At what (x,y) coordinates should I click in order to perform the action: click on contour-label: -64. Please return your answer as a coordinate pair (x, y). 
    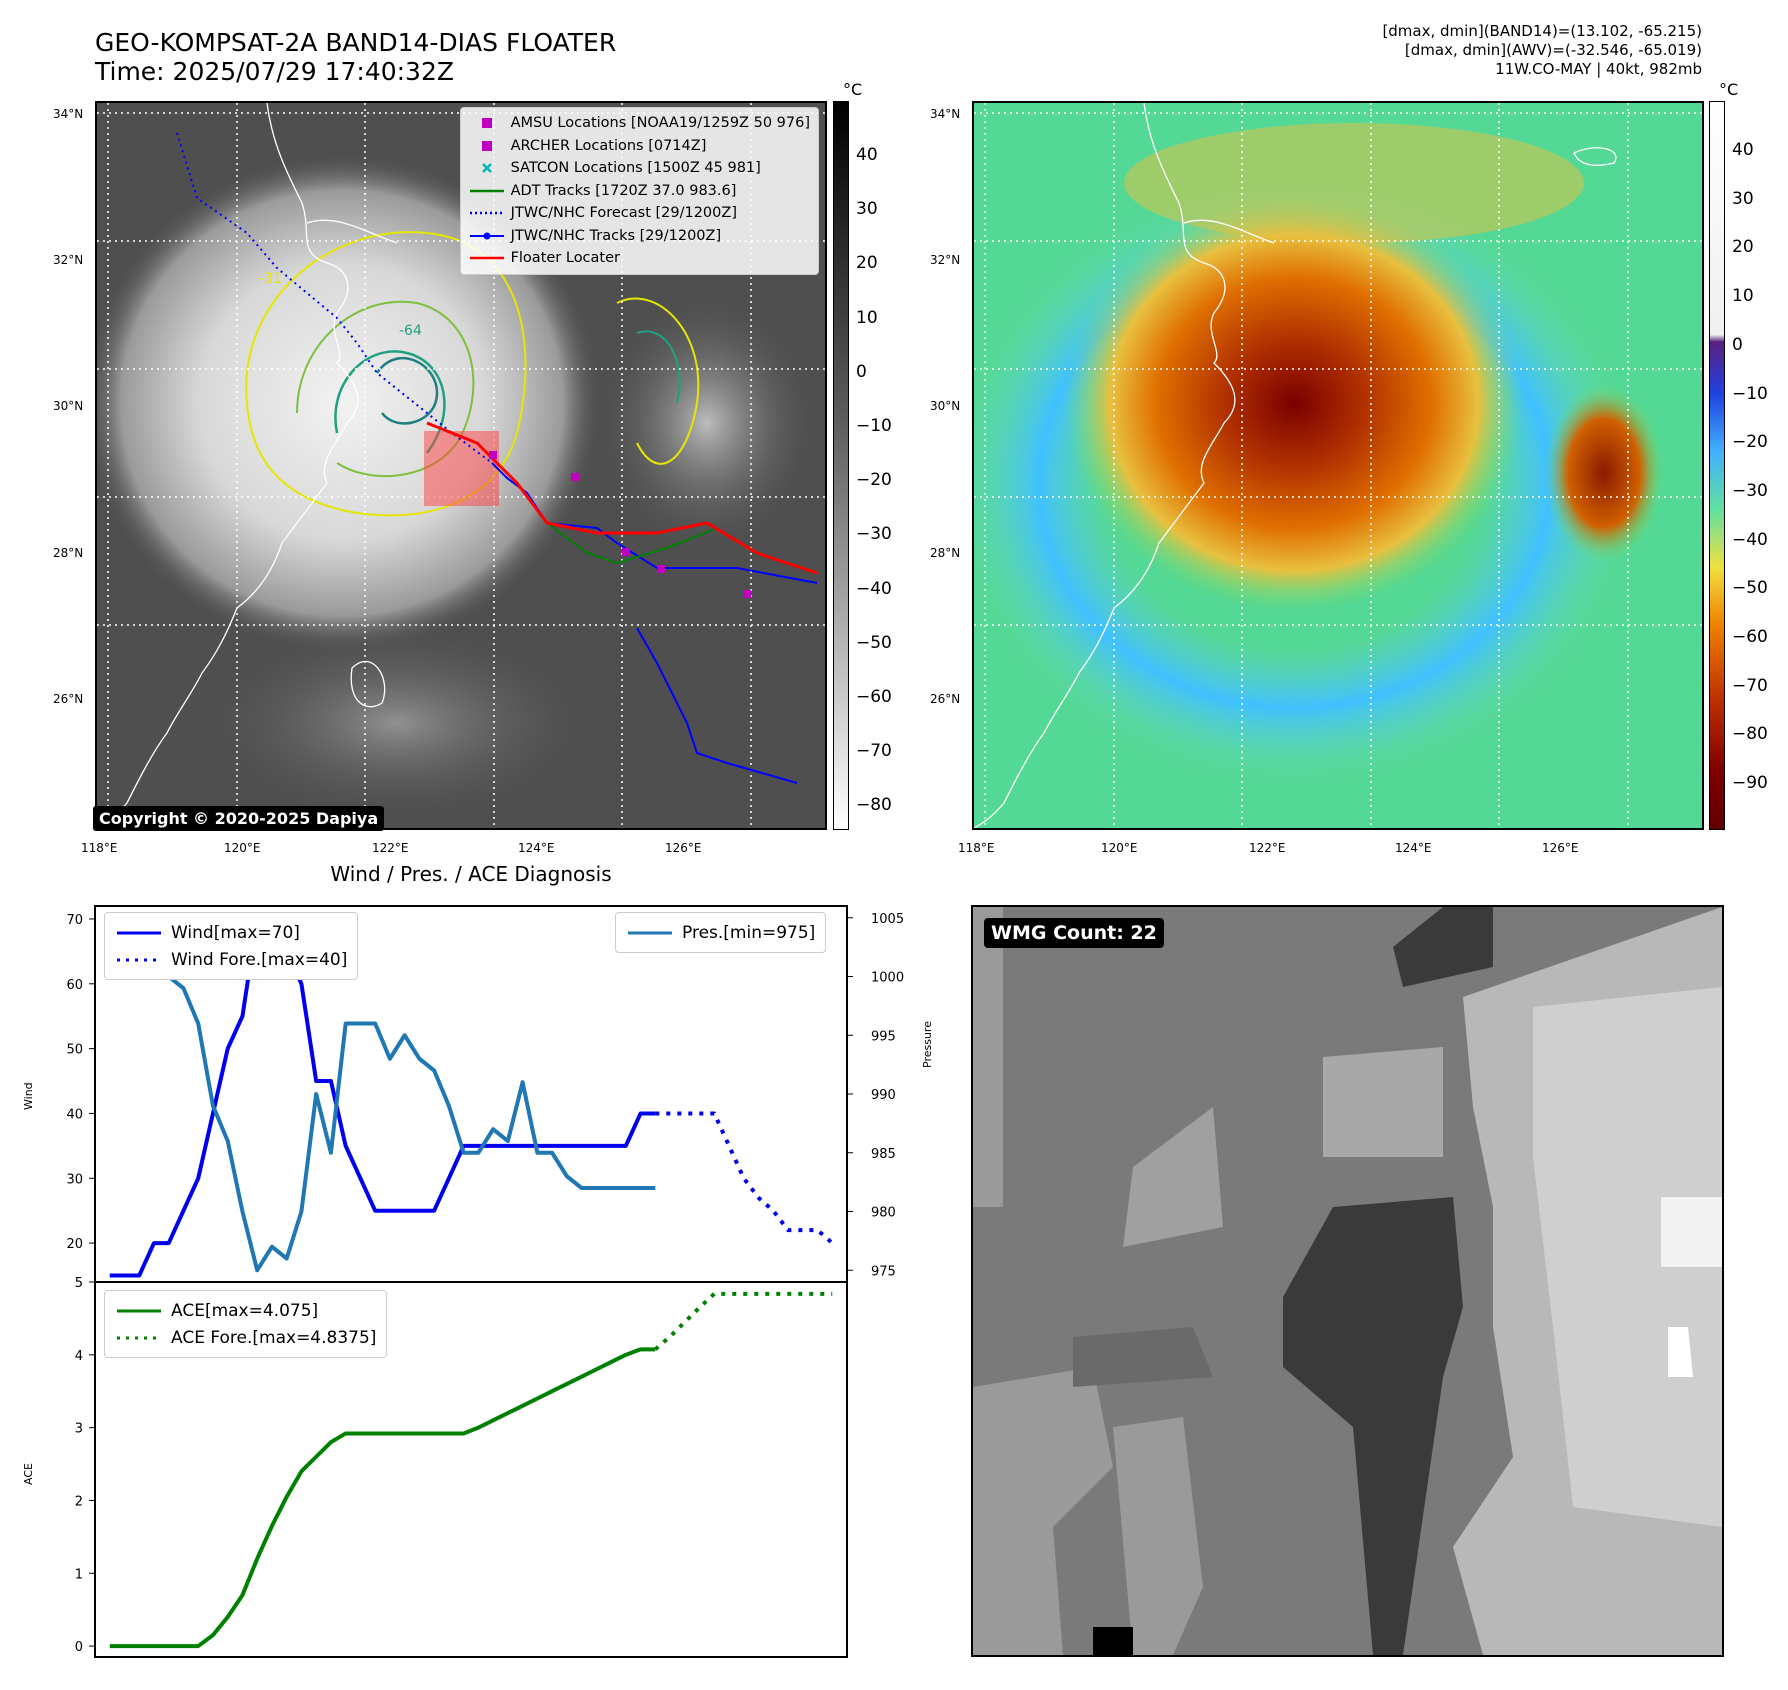
    Looking at the image, I should click on (410, 331).